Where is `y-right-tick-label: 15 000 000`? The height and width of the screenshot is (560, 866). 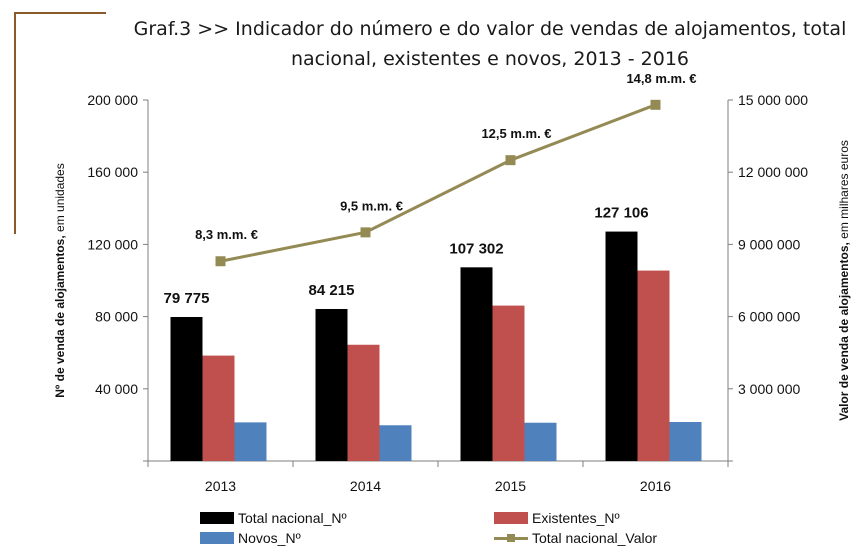
y-right-tick-label: 15 000 000 is located at coordinates (773, 100).